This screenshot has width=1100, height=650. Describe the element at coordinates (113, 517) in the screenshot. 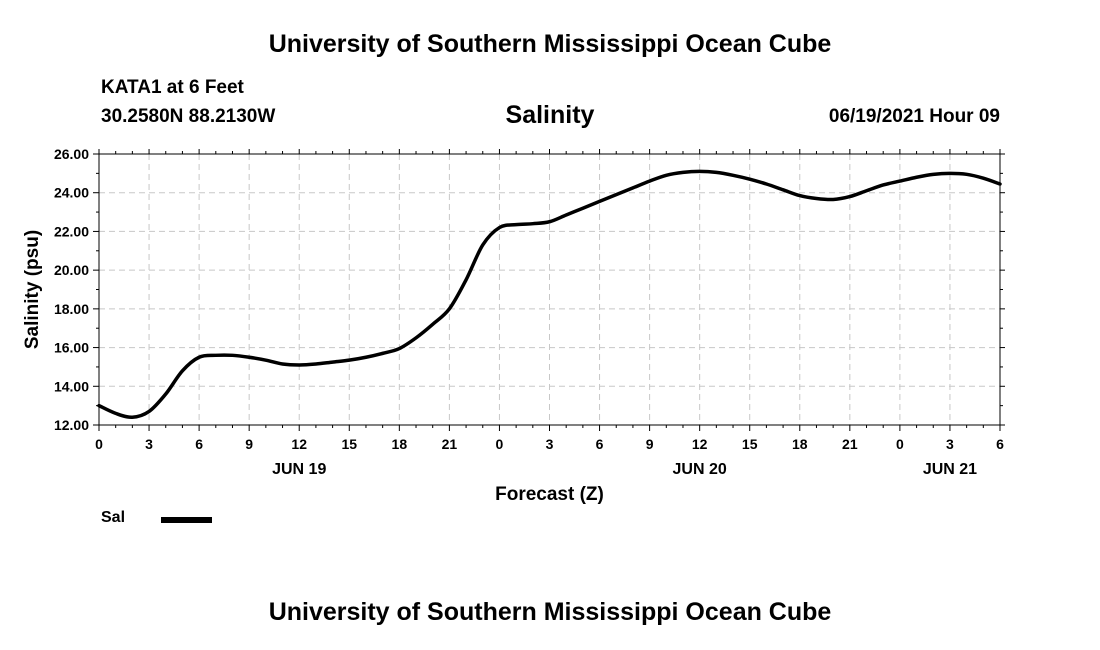

I see `legend-label: Sal` at that location.